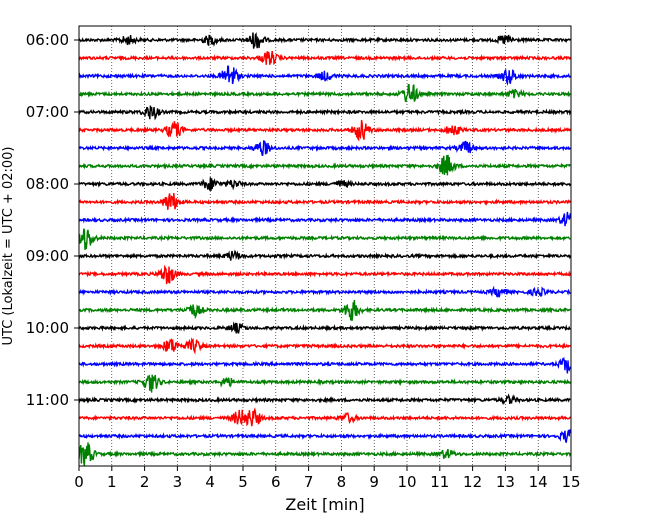 Image resolution: width=650 pixels, height=520 pixels. What do you see at coordinates (538, 482) in the screenshot?
I see `x-tick-label: 14` at bounding box center [538, 482].